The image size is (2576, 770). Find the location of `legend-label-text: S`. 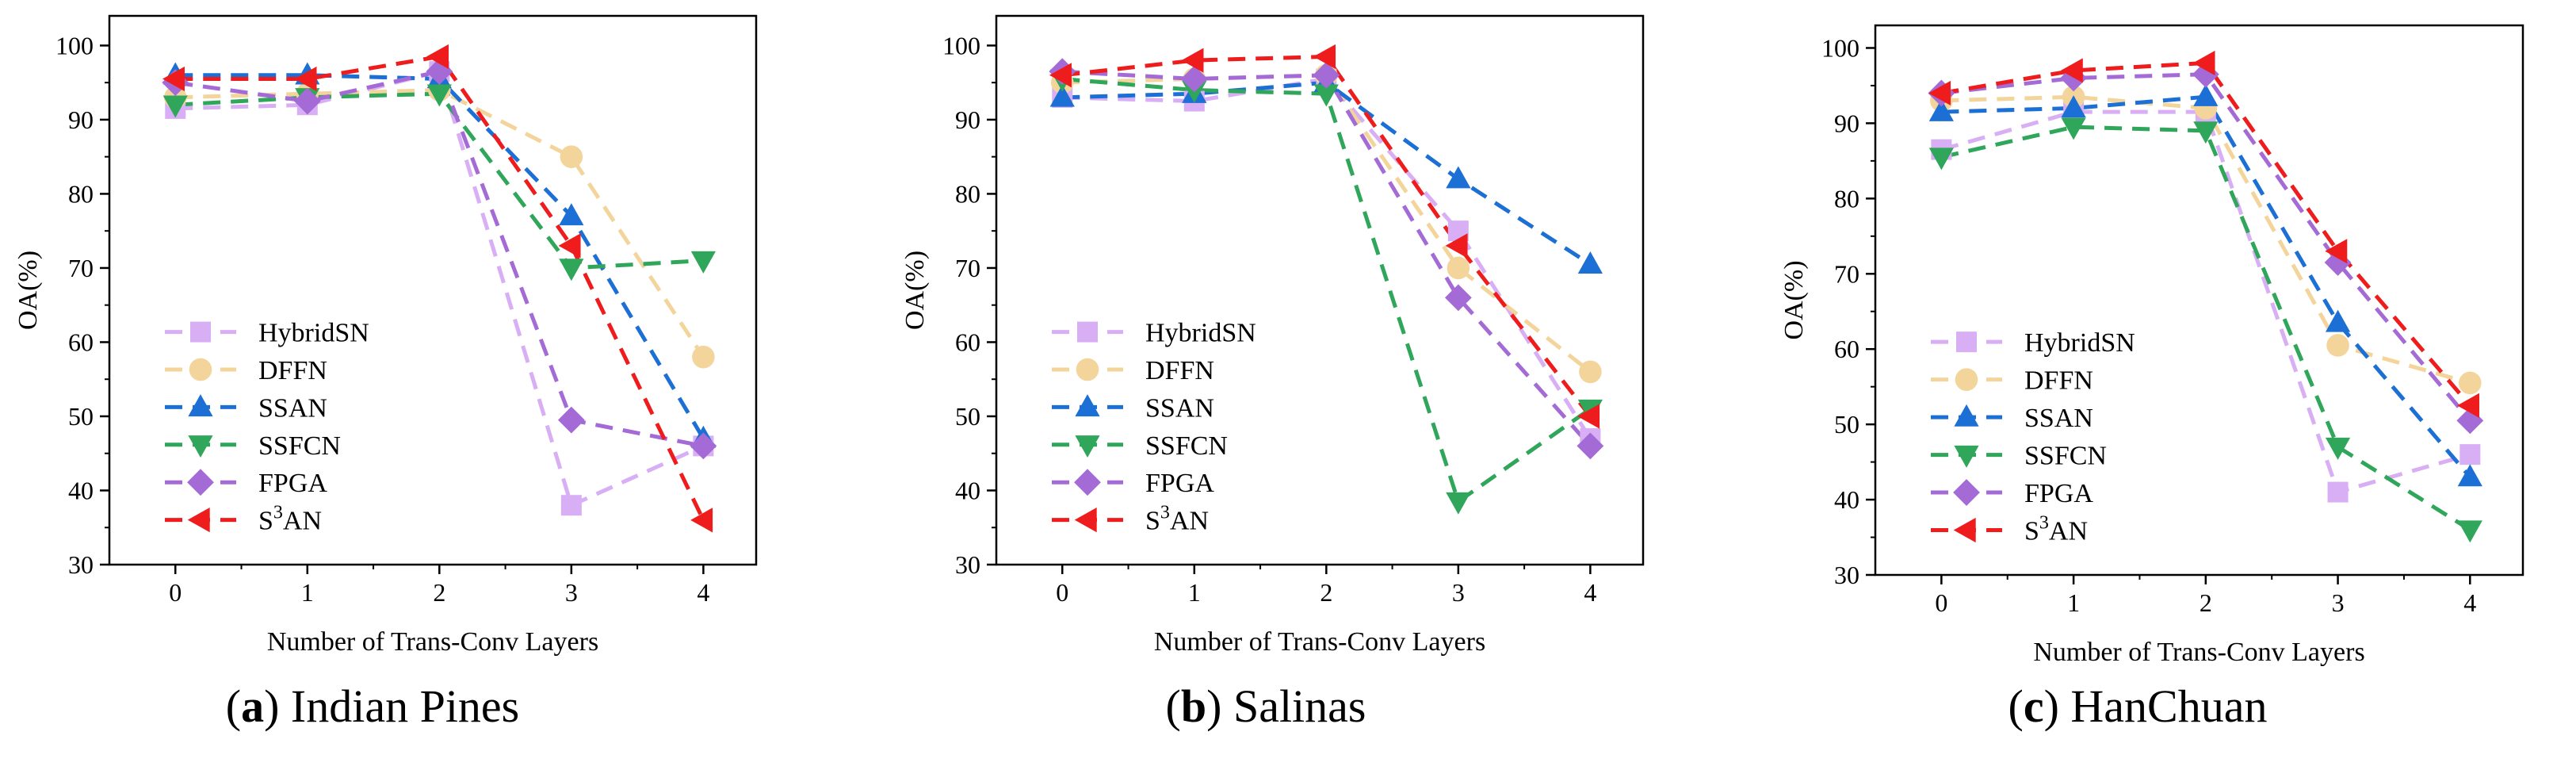

legend-label-text: S is located at coordinates (265, 521).